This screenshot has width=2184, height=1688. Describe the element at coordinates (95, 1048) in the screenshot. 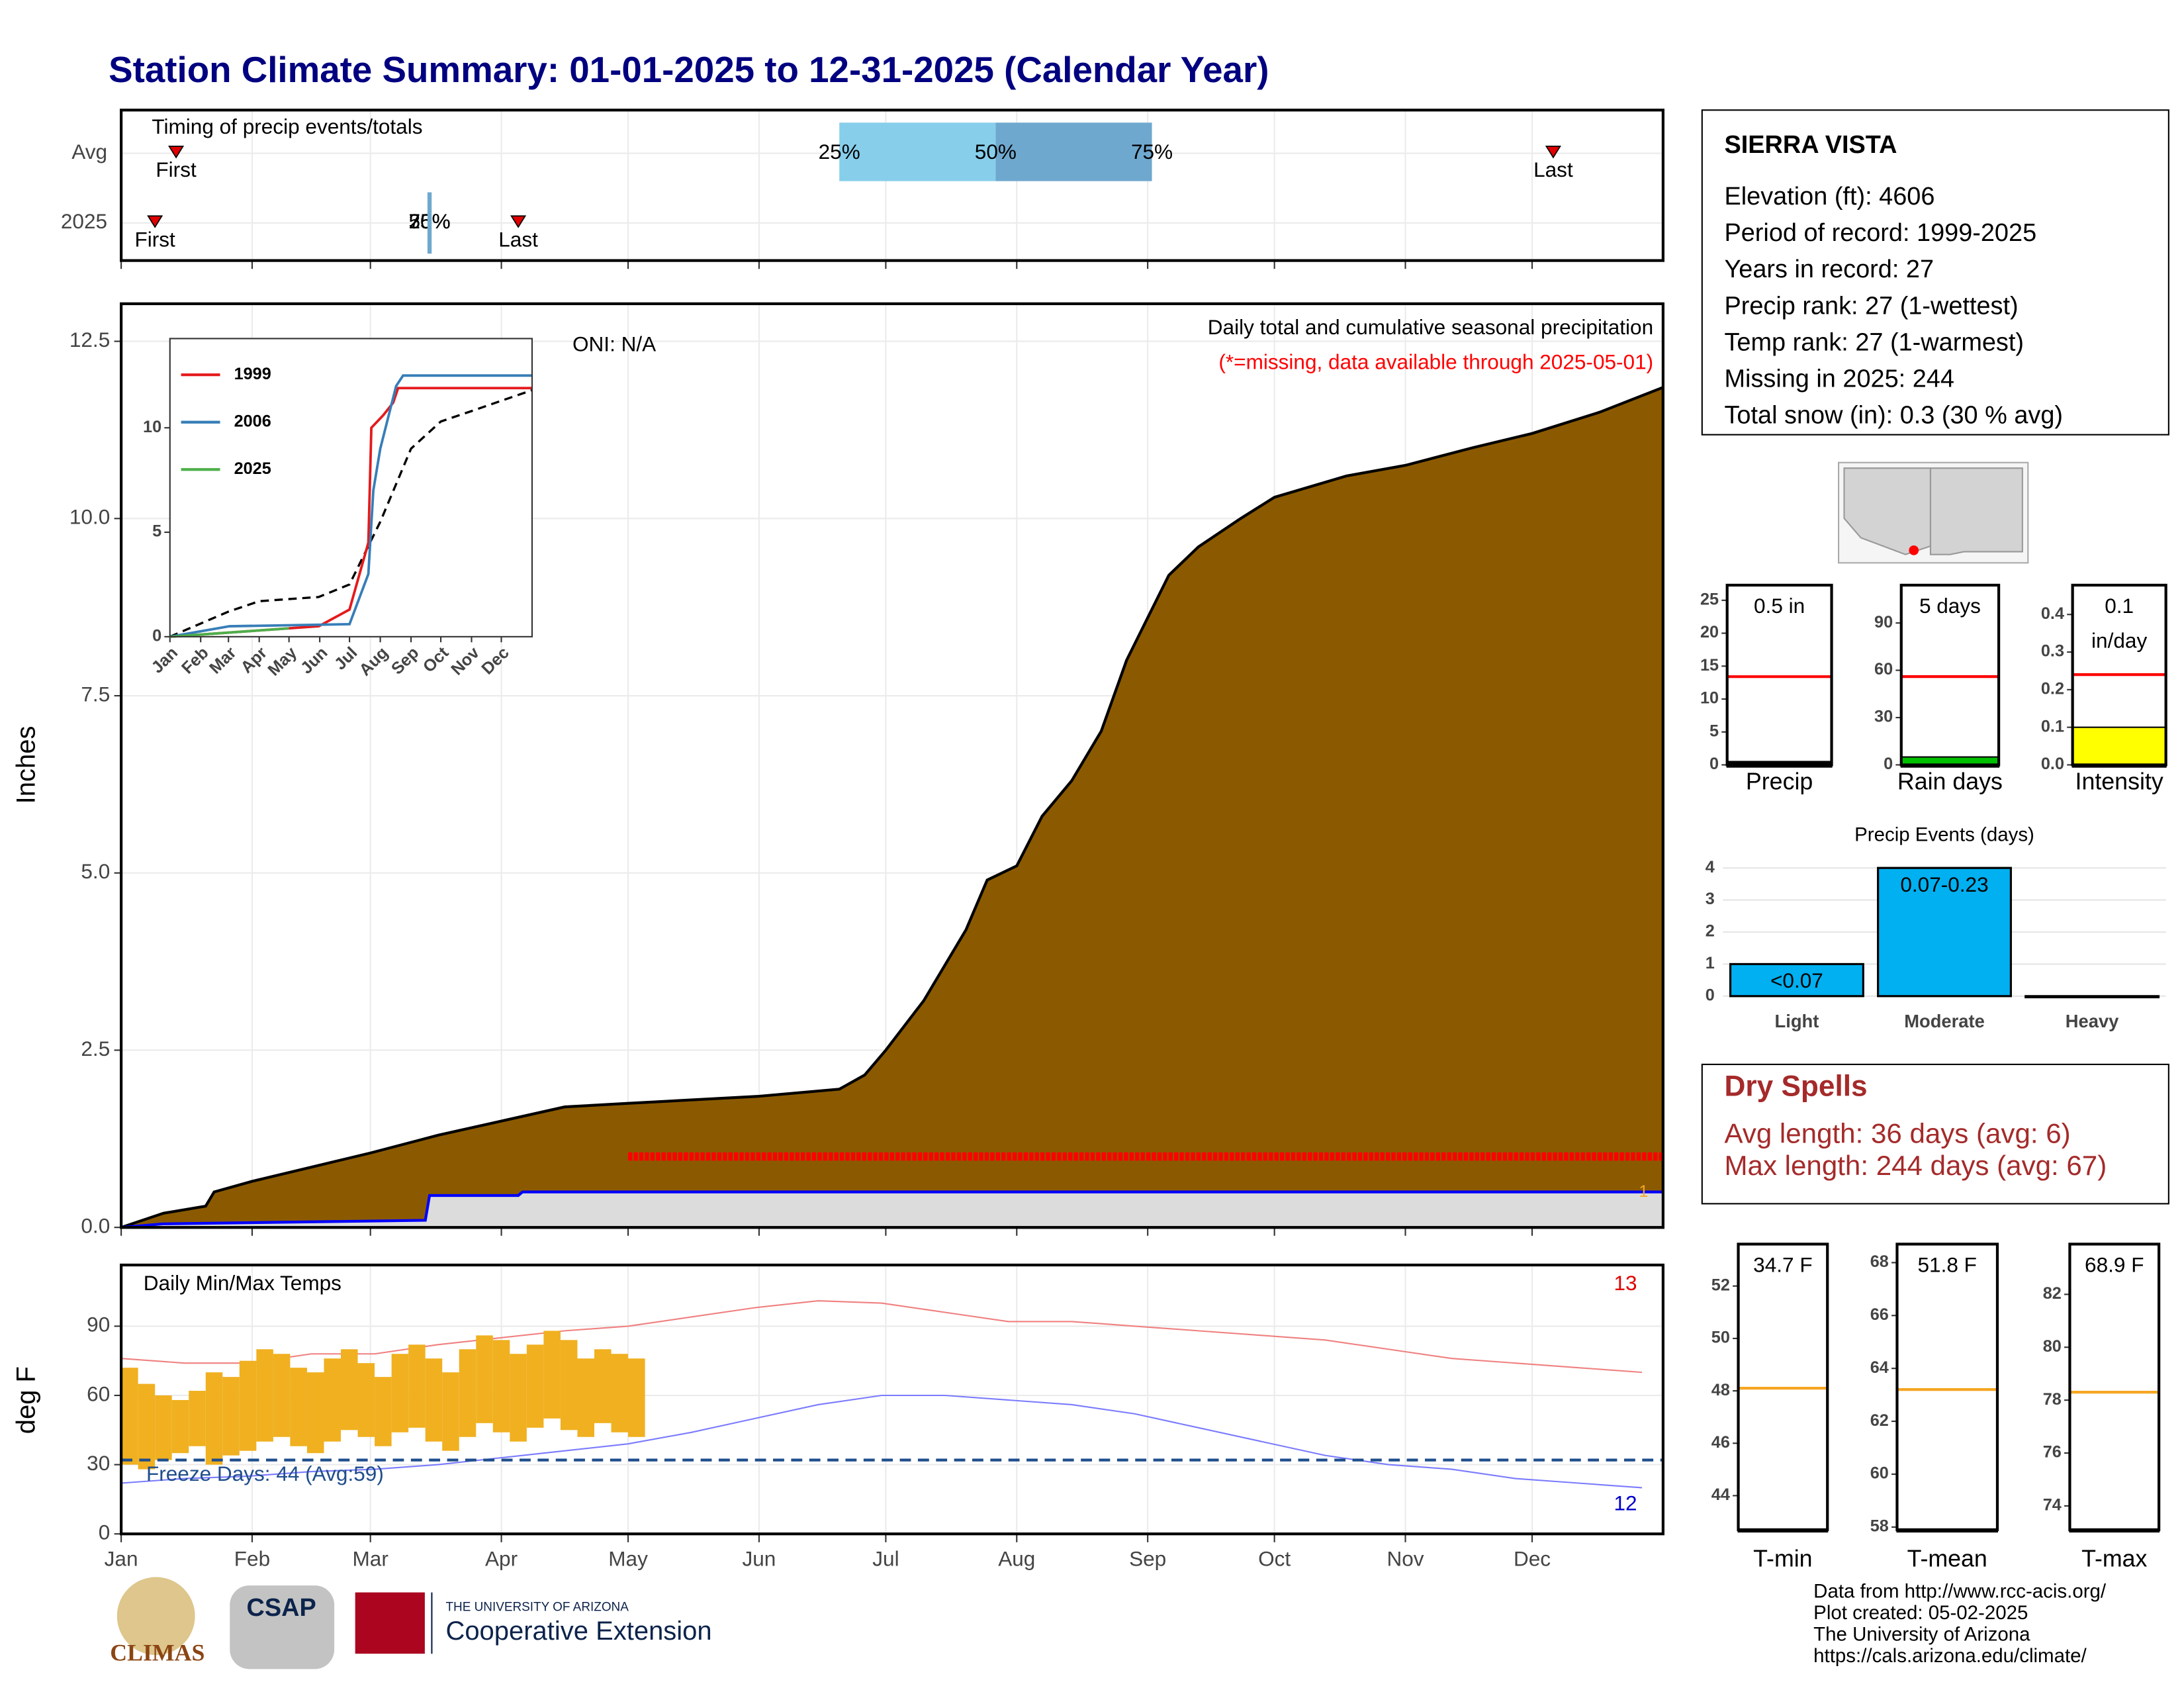

I see `y-tick-label: 2.5` at that location.